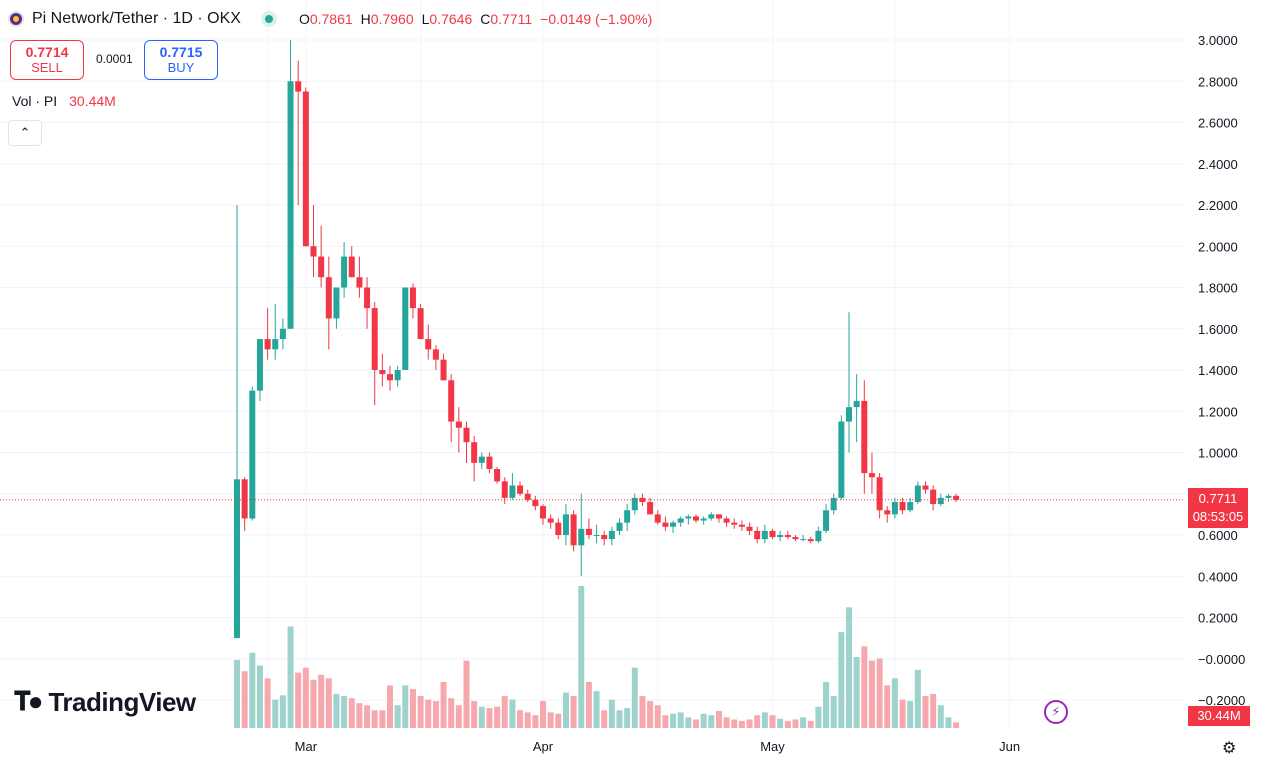 This screenshot has width=1262, height=758. What do you see at coordinates (105, 702) in the screenshot?
I see `tradingview-logo: 𝐓● TradingView` at bounding box center [105, 702].